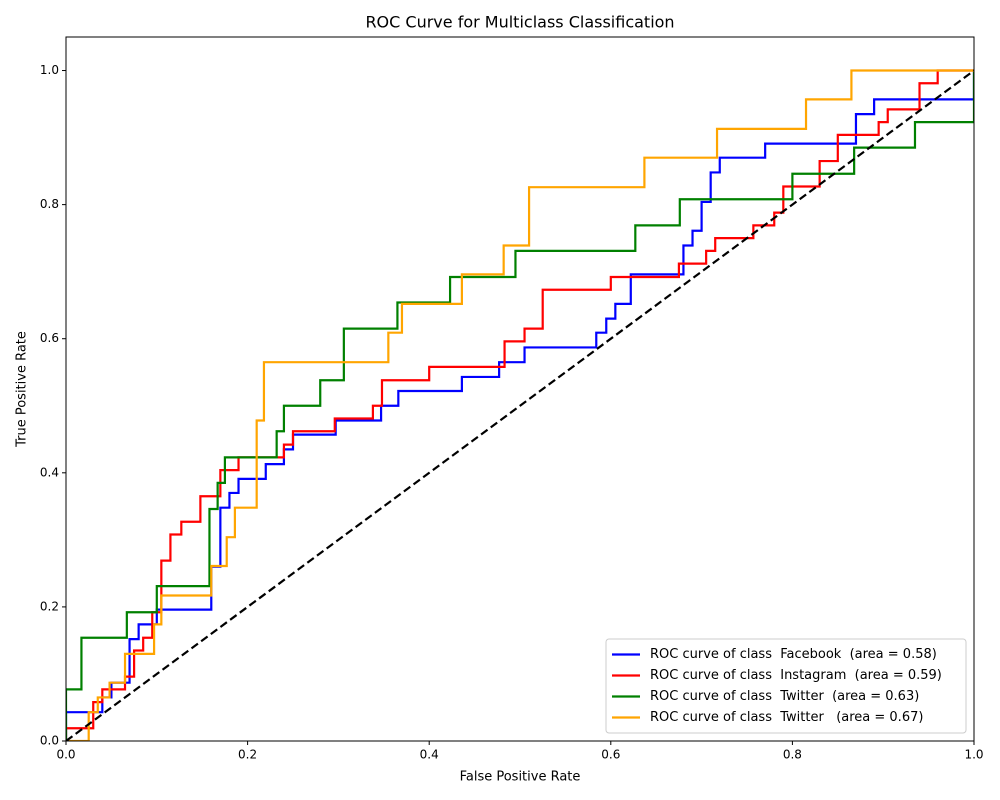 The width and height of the screenshot is (1000, 800). What do you see at coordinates (786, 717) in the screenshot?
I see `legend-label: ROC curve of class Twitter (area = 0.67)` at bounding box center [786, 717].